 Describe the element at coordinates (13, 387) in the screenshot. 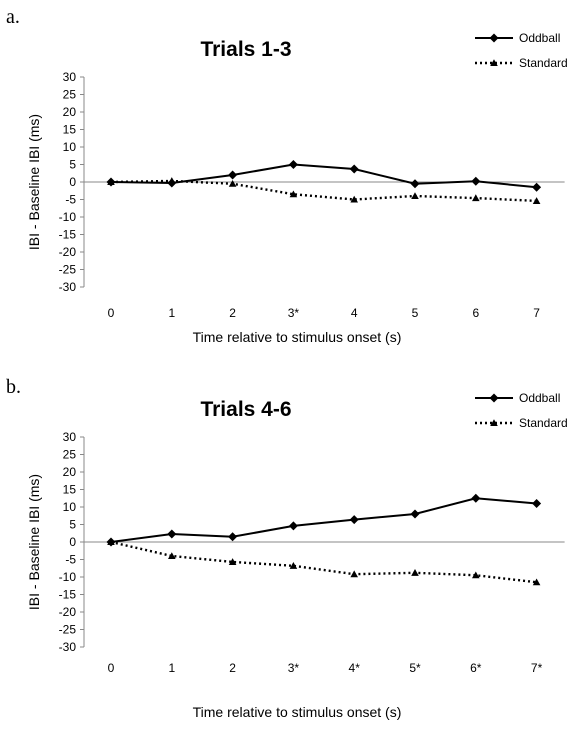

I see `panel-letter-b: b.` at that location.